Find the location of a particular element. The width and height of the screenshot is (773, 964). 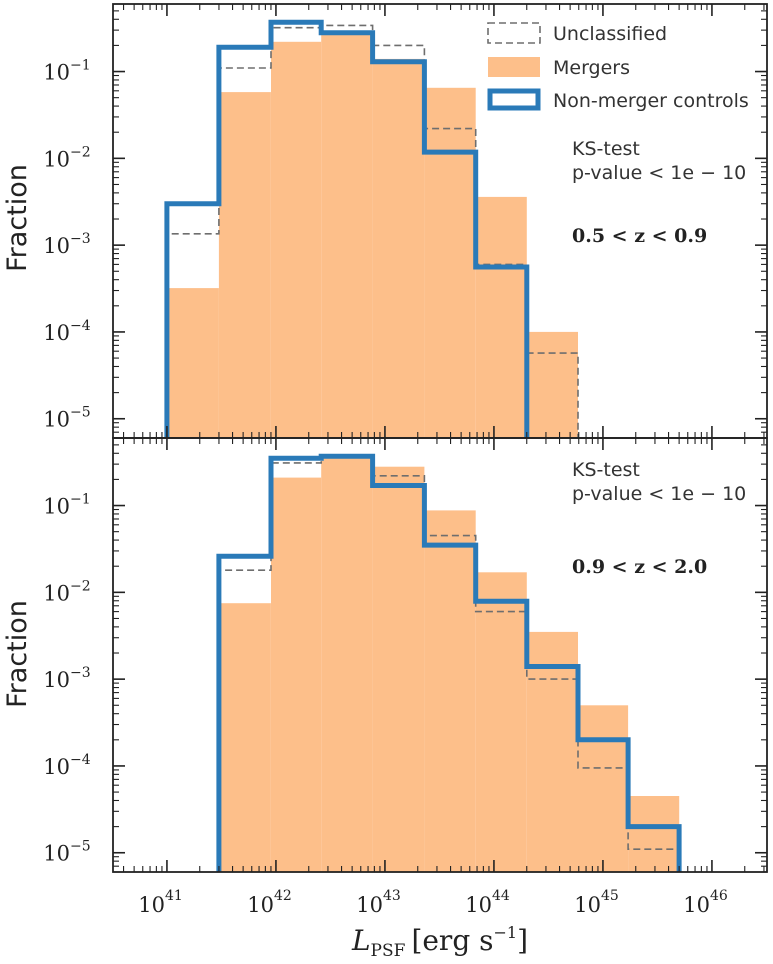

legend-swatch-unclassified is located at coordinates (514, 33).